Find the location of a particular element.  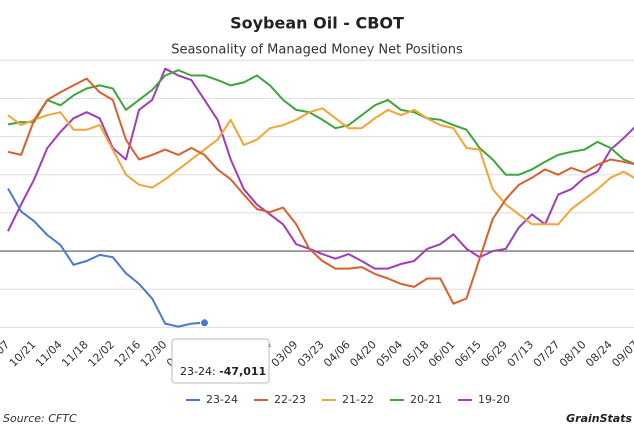

brand: GrainStats is located at coordinates (599, 418).